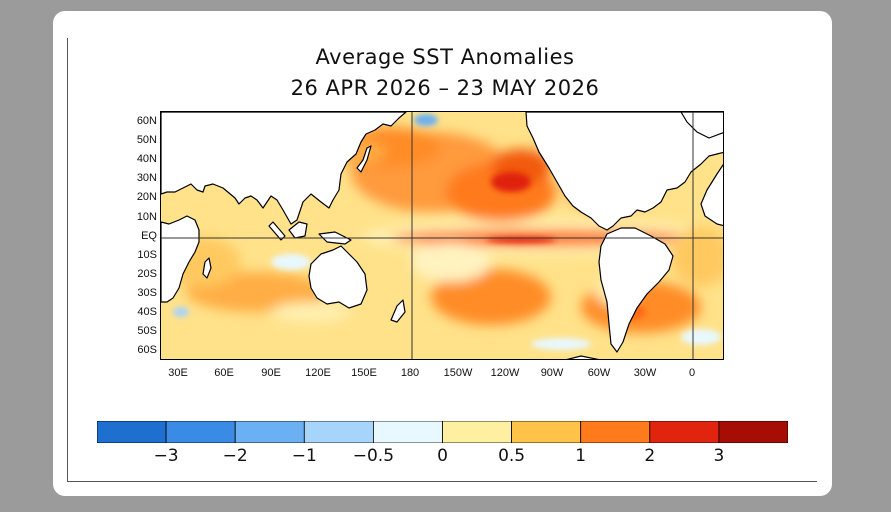 Image resolution: width=891 pixels, height=512 pixels. Describe the element at coordinates (147, 273) in the screenshot. I see `lat-label: 20S` at that location.